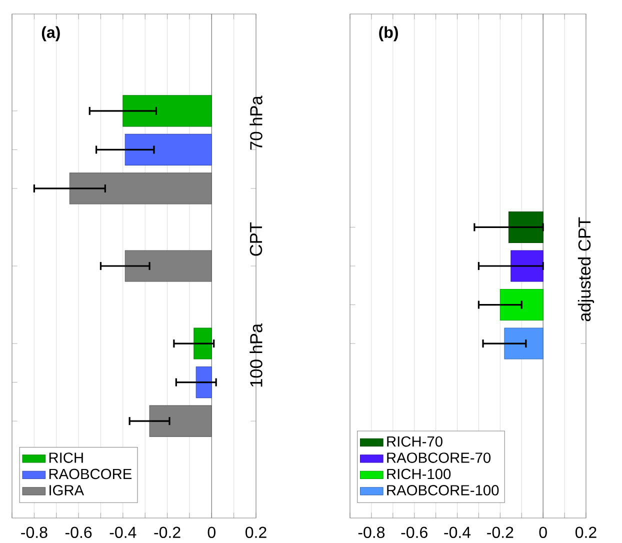 Image resolution: width=622 pixels, height=543 pixels. Describe the element at coordinates (256, 123) in the screenshot. I see `annotation: 70 hPa` at that location.